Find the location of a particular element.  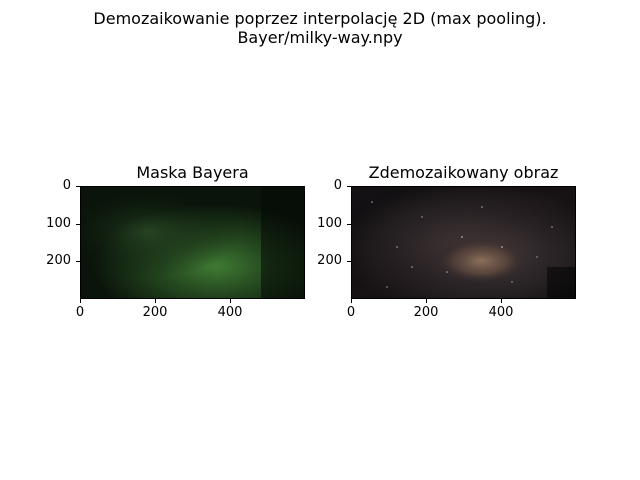

right-ytick-100: 100 is located at coordinates (329, 223).